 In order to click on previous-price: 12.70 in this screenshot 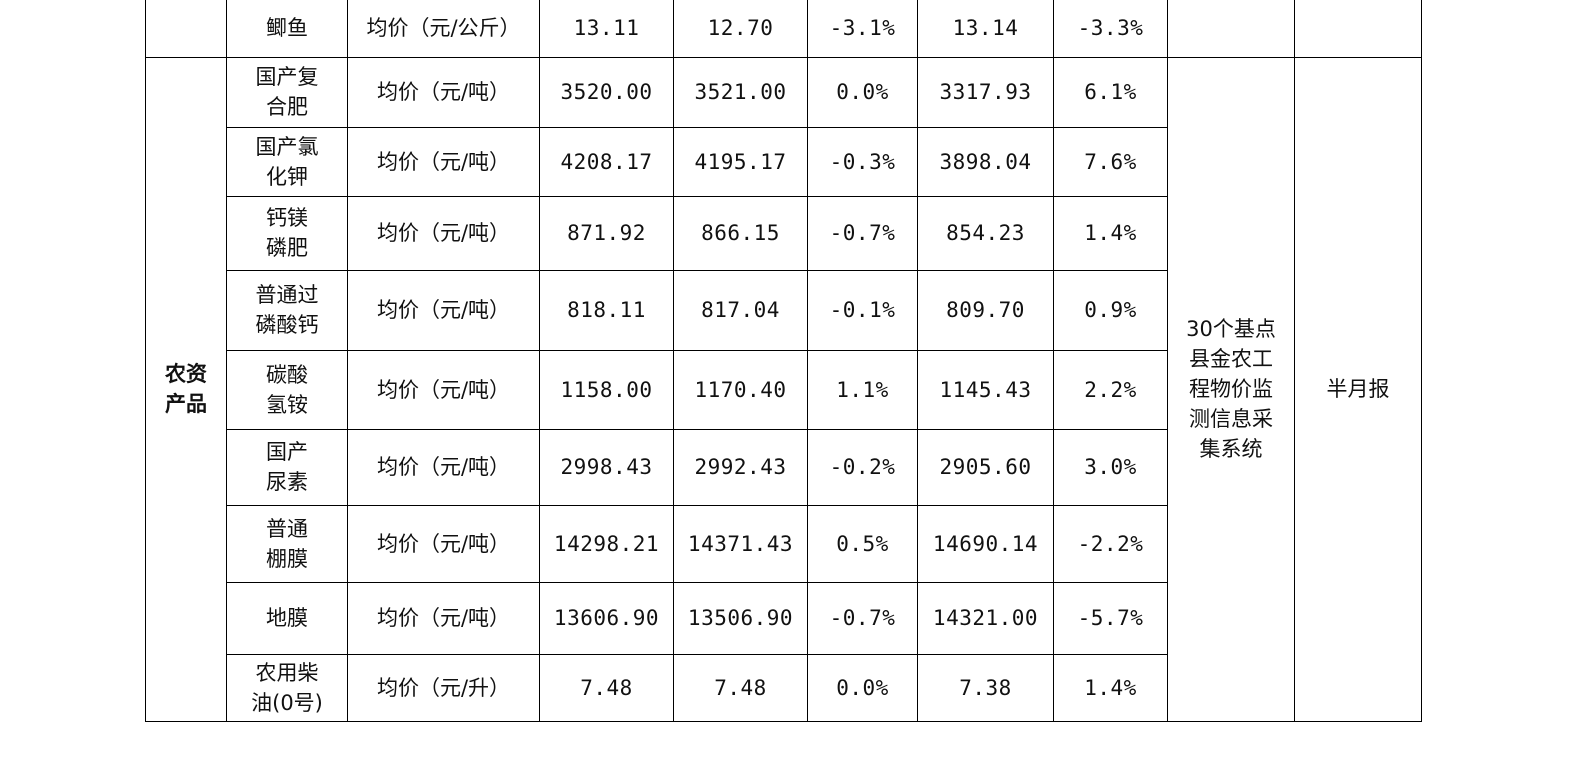, I will do `click(740, 29)`.